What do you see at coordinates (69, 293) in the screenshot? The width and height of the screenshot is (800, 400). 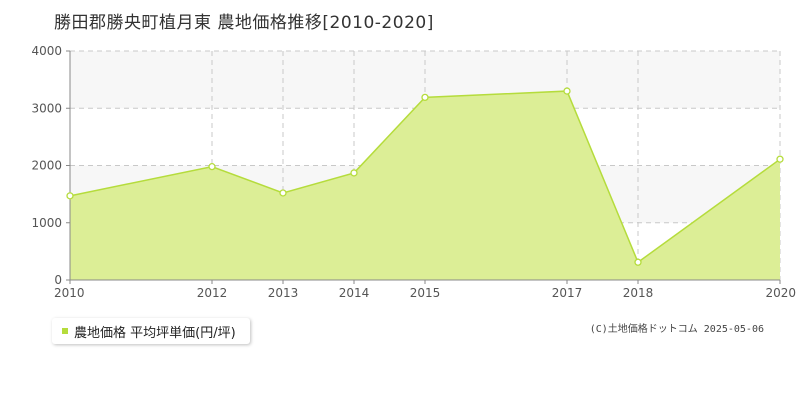 I see `x-tick-label: 2010` at bounding box center [69, 293].